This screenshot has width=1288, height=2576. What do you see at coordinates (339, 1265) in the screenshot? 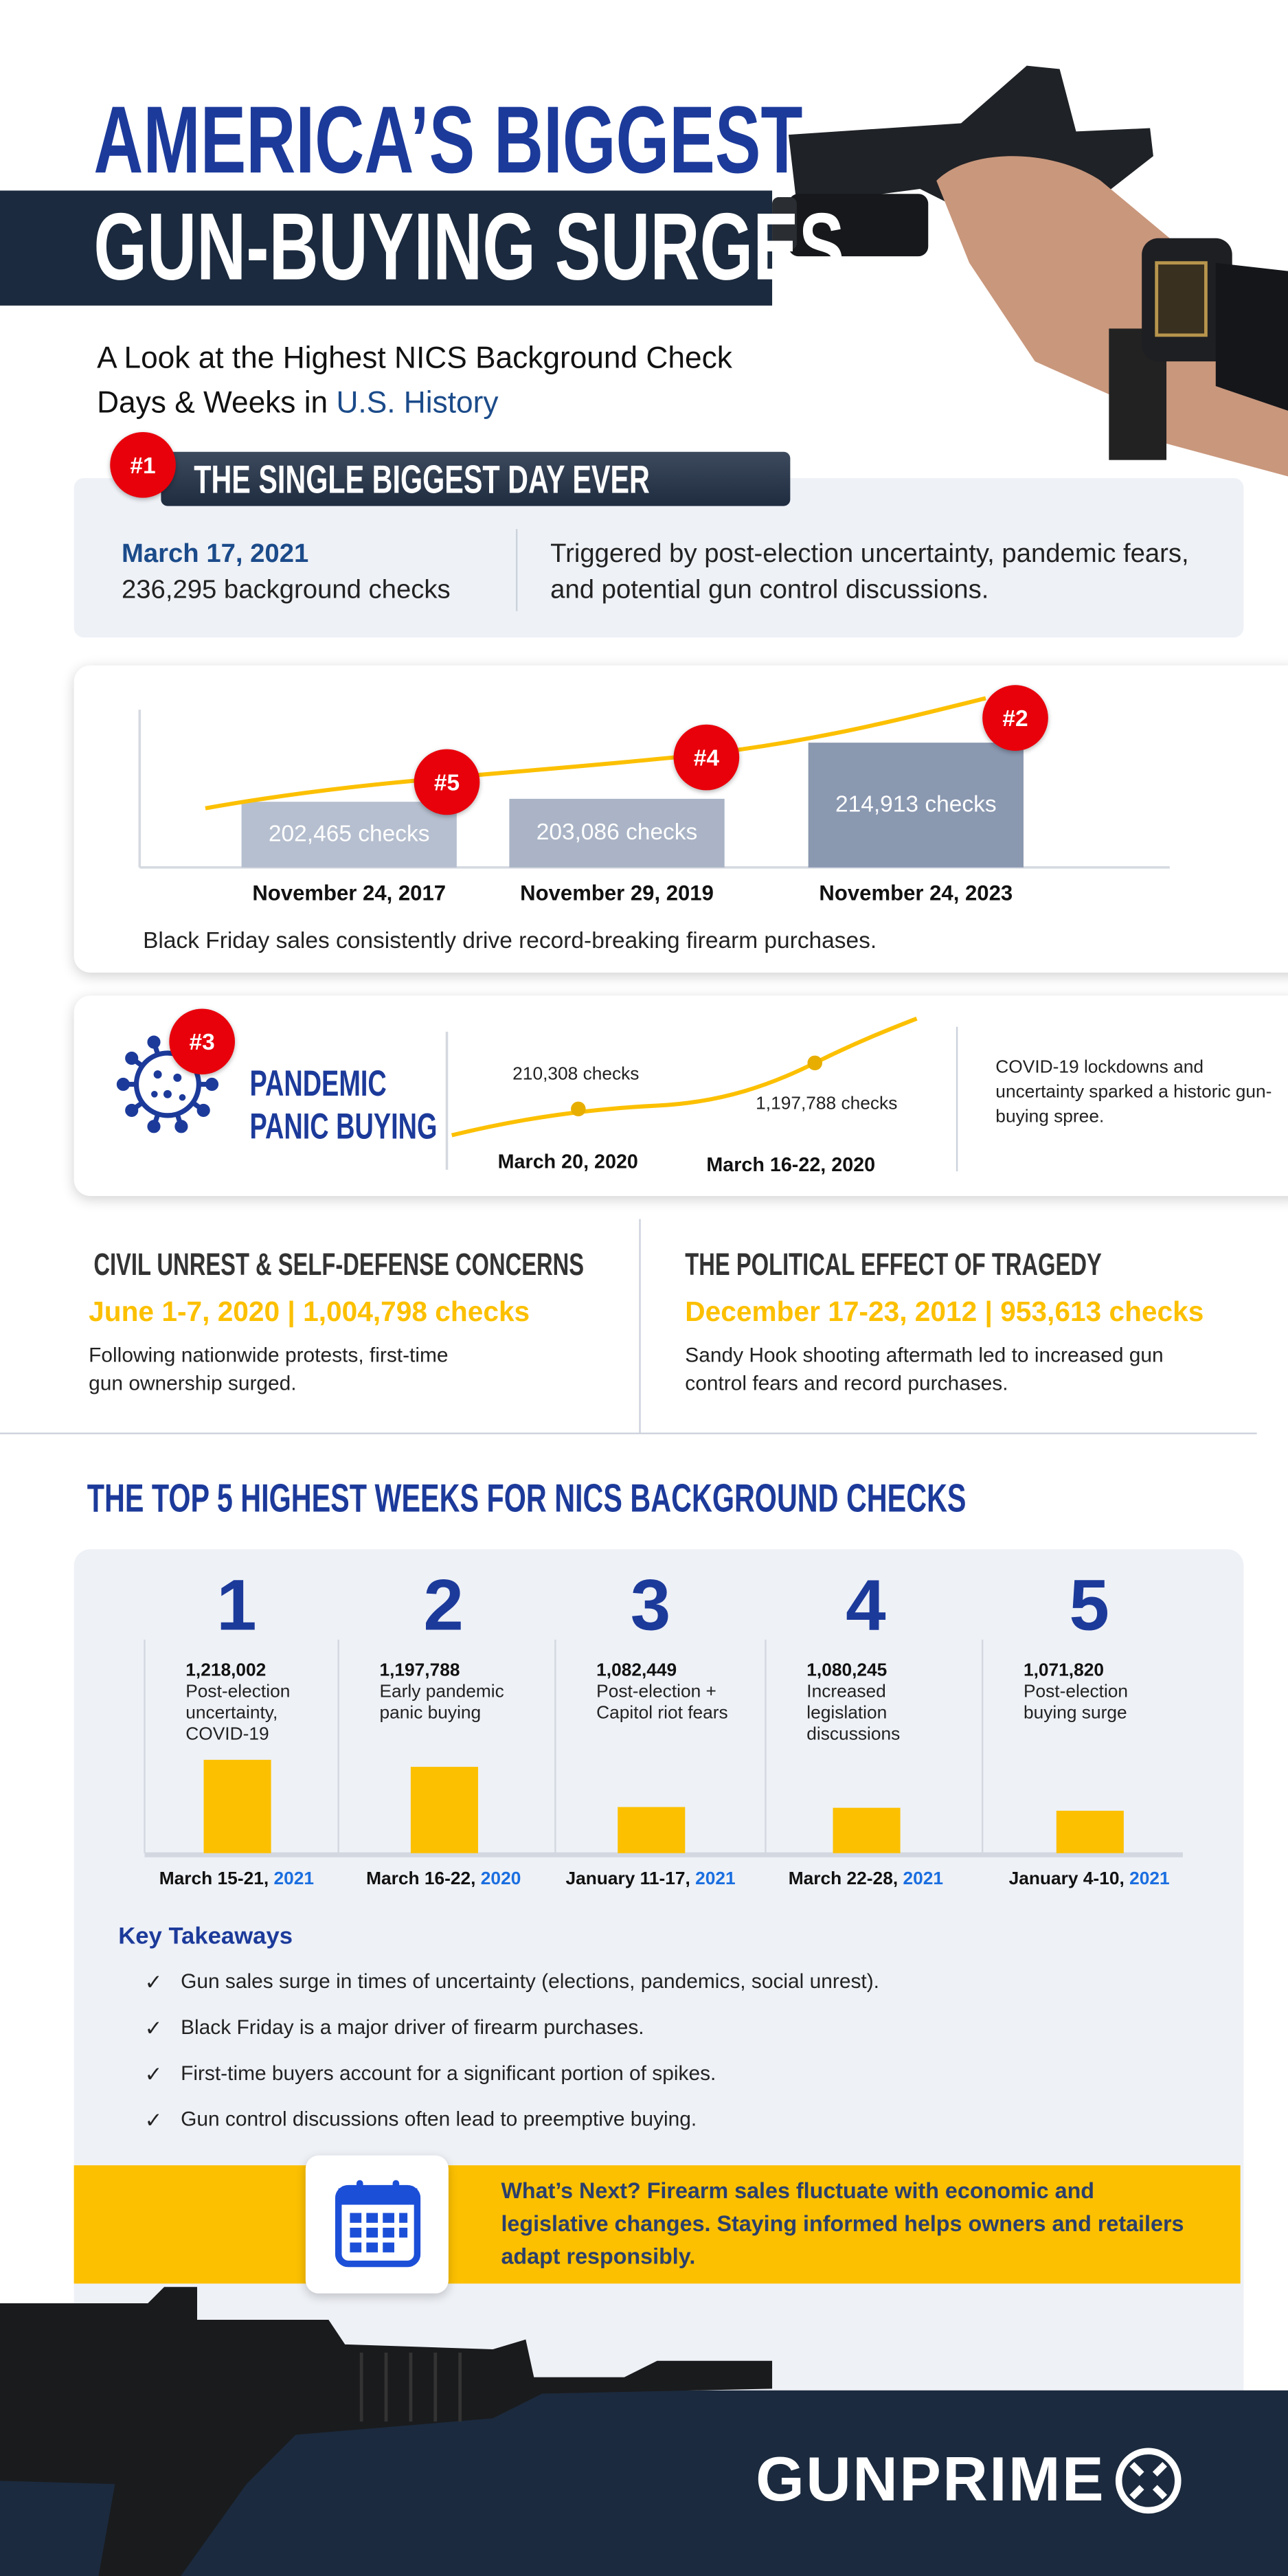
I see `civil-unrest-heading: CIVIL UNREST & SELF-DEFENSE CONCERNS` at bounding box center [339, 1265].